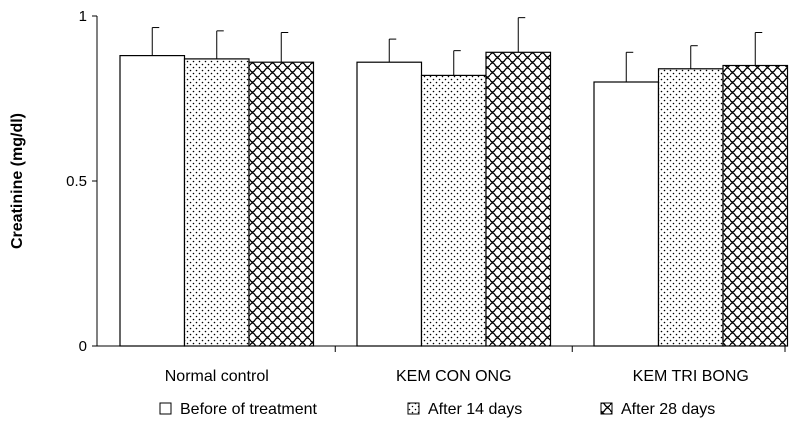 The image size is (798, 423). Describe the element at coordinates (249, 409) in the screenshot. I see `legend-label: Before of treatment` at that location.